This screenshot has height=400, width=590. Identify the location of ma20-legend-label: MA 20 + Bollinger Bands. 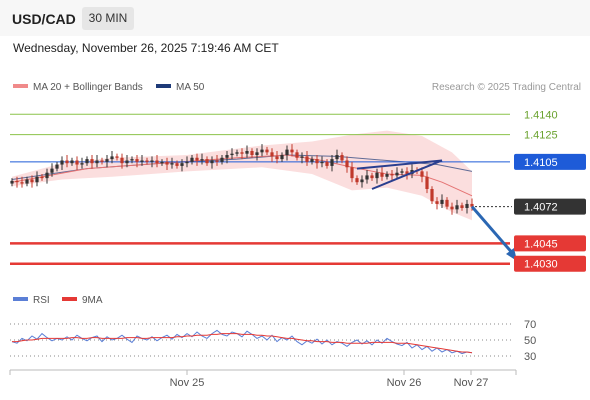
(88, 87).